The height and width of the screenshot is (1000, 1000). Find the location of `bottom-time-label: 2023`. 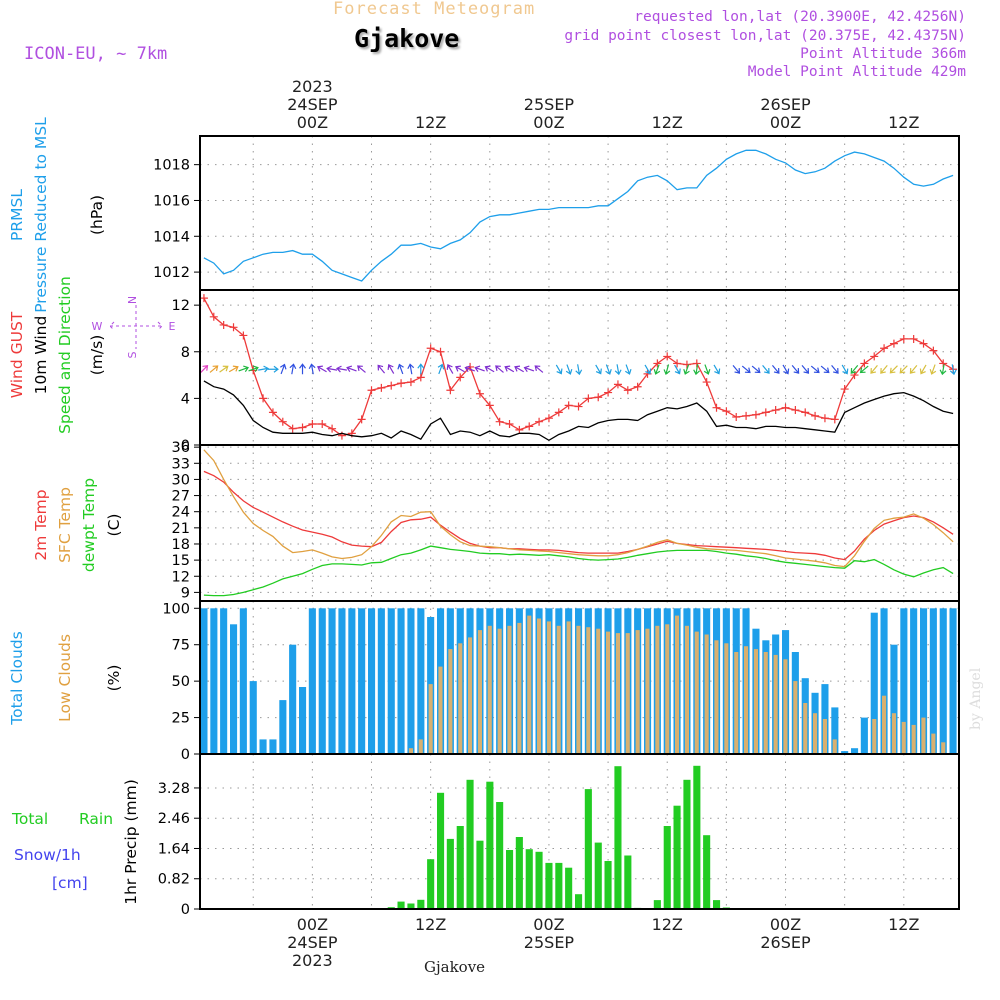

bottom-time-label: 2023 is located at coordinates (312, 960).